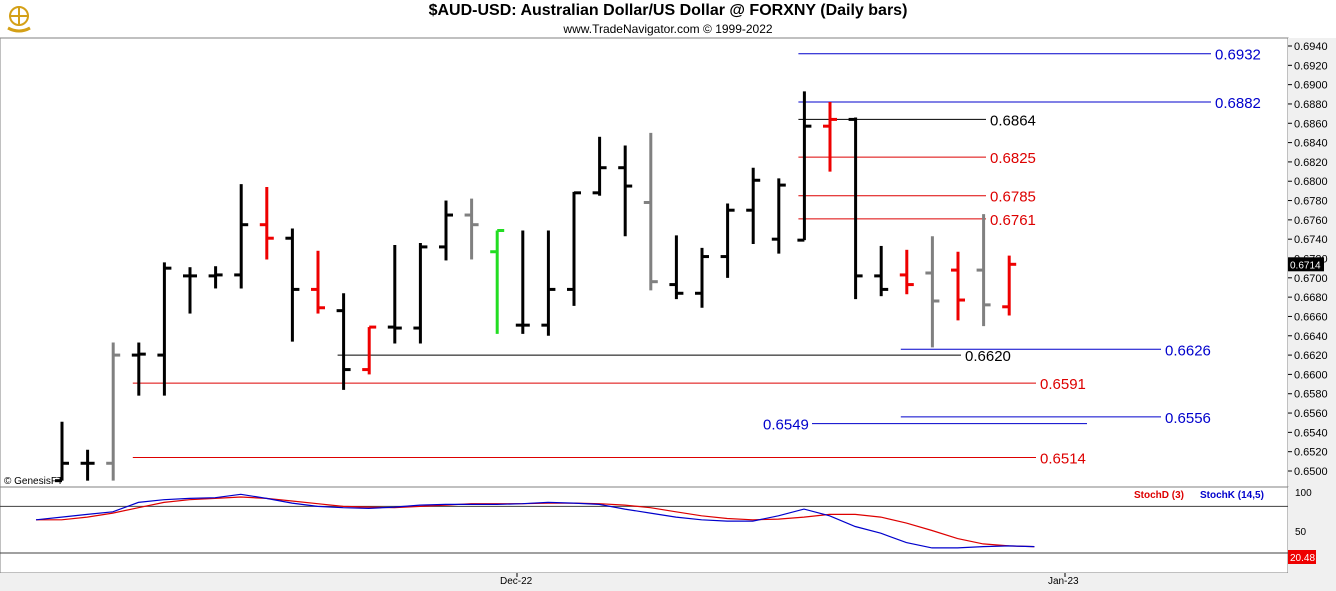 Image resolution: width=1336 pixels, height=591 pixels. I want to click on last-price-label: 0.6714, so click(1305, 265).